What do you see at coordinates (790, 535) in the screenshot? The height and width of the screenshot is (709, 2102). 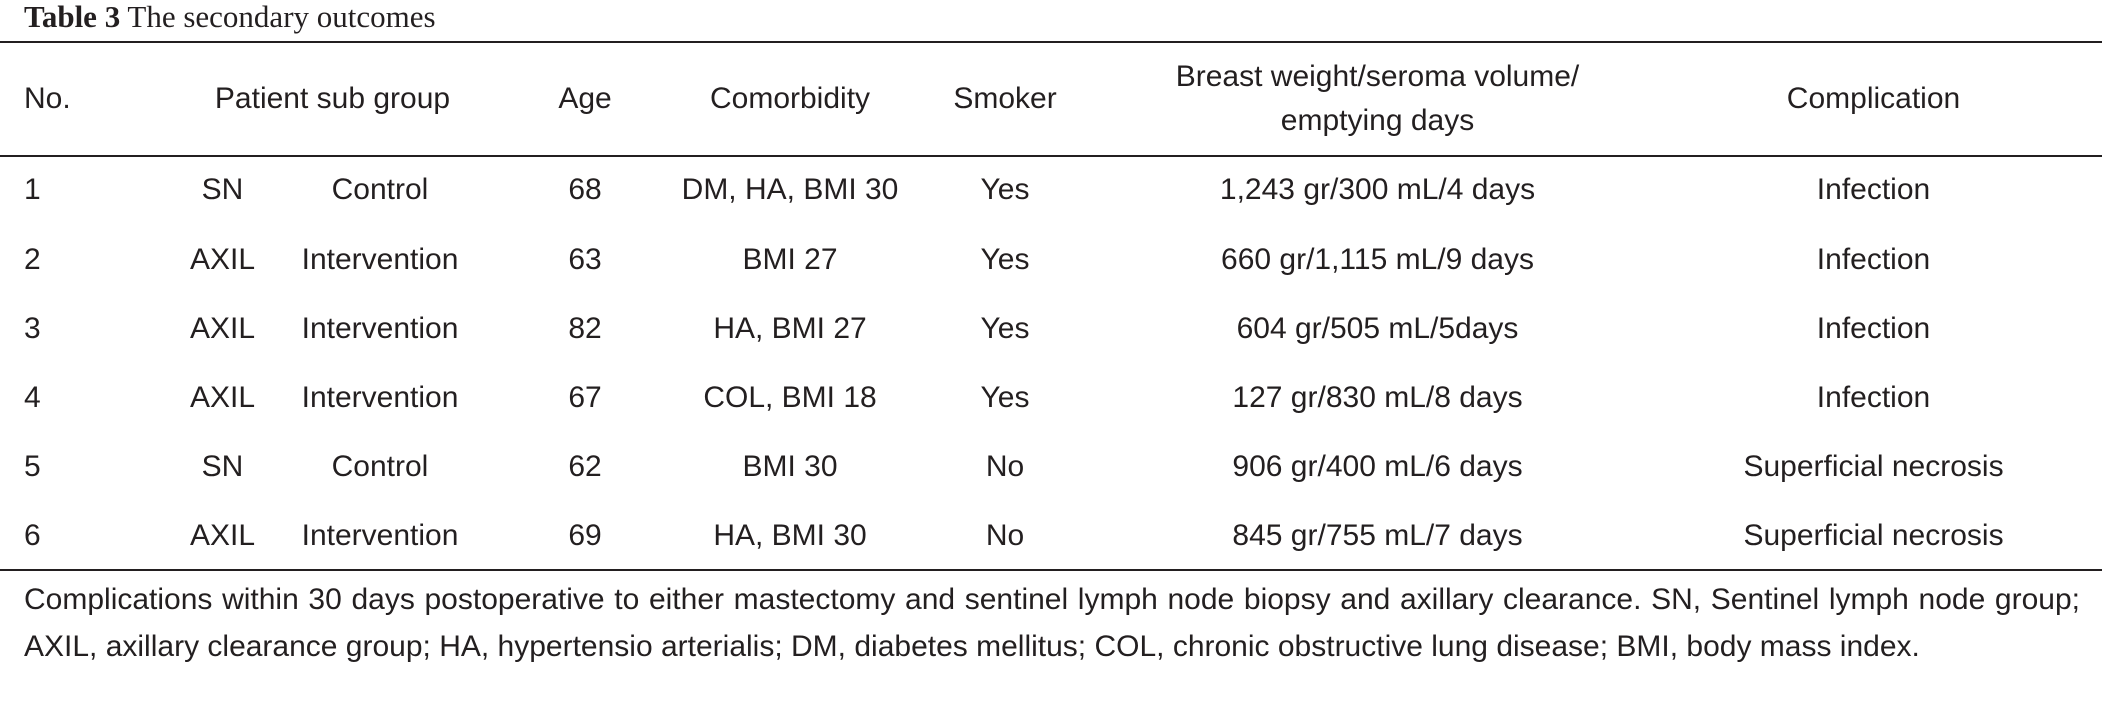 I see `cell-comorbidity: HA, BMI 30` at bounding box center [790, 535].